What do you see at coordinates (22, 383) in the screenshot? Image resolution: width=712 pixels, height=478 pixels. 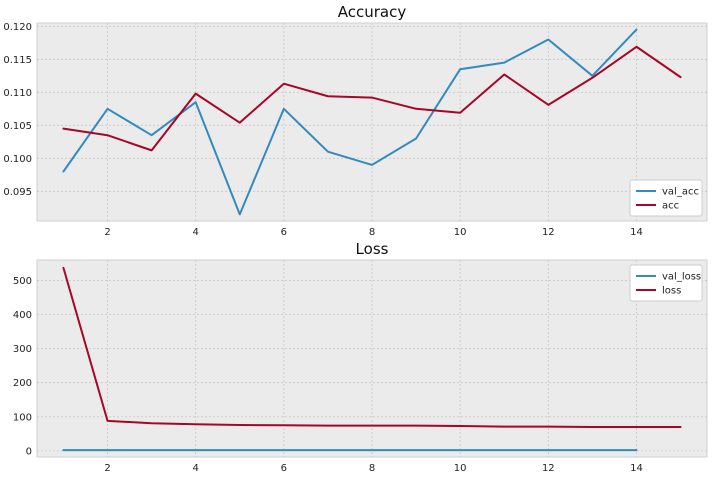 I see `y-tick-label: 200` at bounding box center [22, 383].